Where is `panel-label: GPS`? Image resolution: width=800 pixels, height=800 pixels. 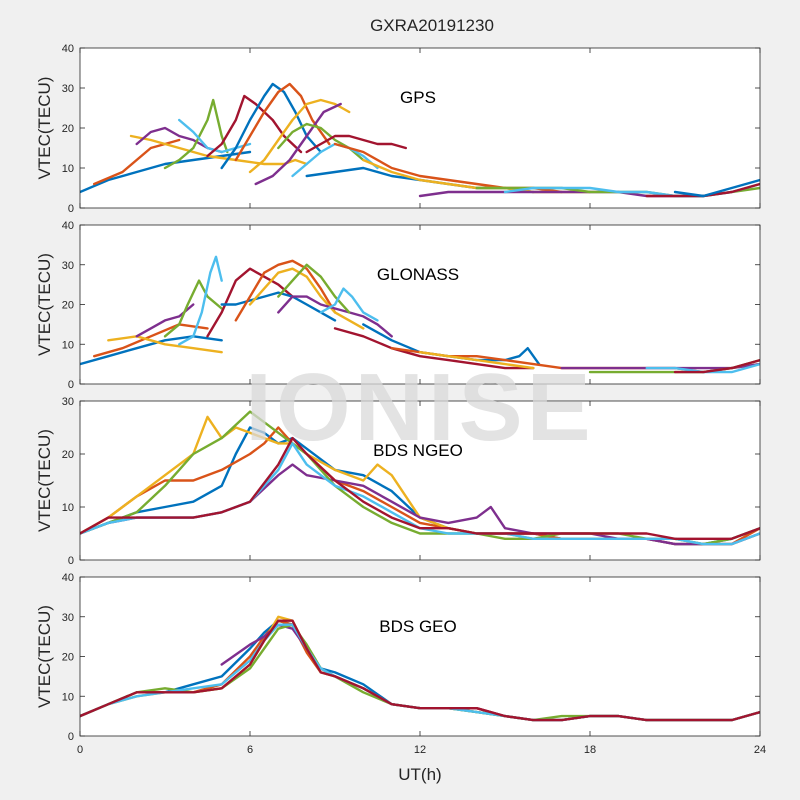
panel-label: GPS is located at coordinates (418, 97).